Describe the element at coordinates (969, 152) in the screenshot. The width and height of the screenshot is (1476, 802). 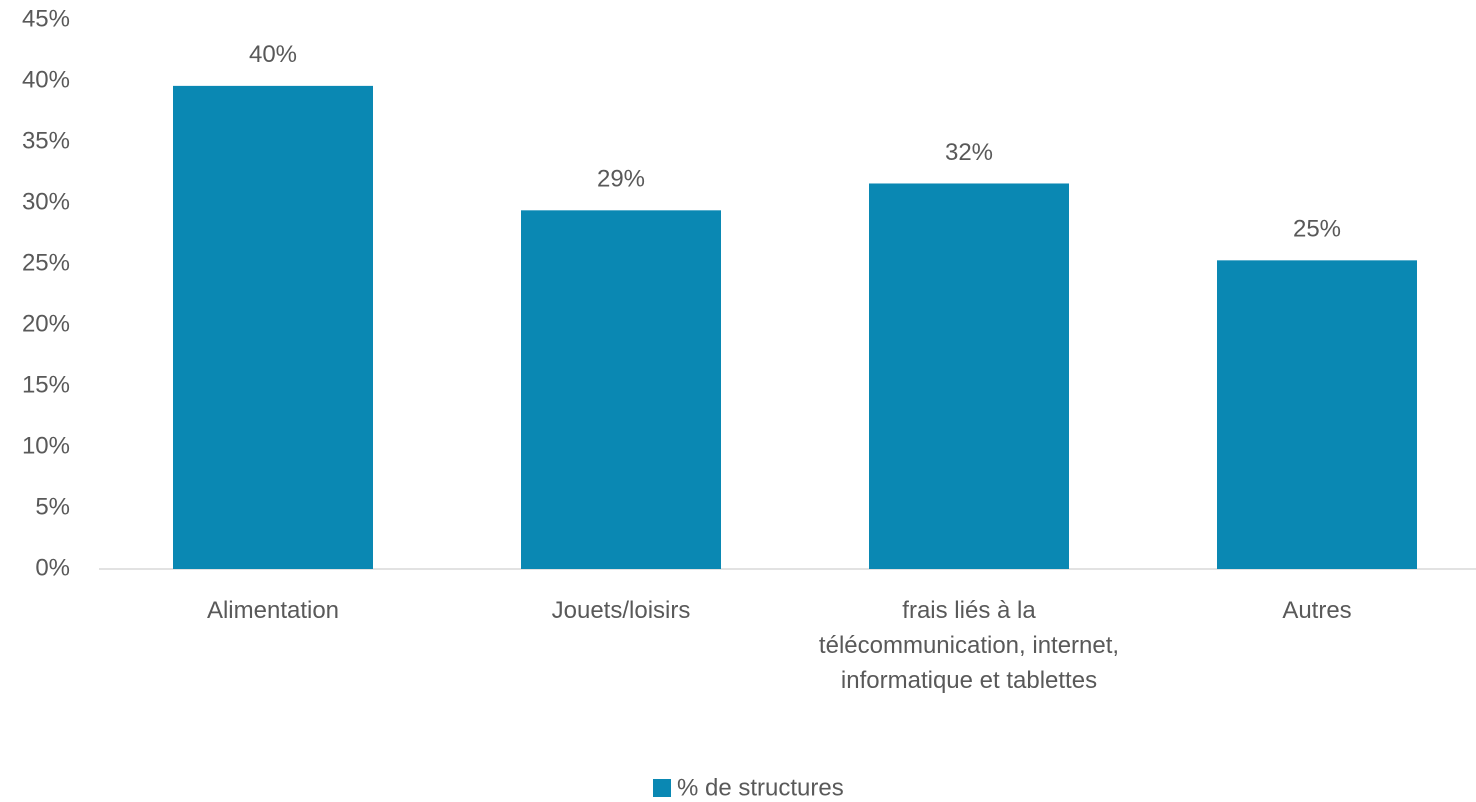
I see `data-label: 32%` at that location.